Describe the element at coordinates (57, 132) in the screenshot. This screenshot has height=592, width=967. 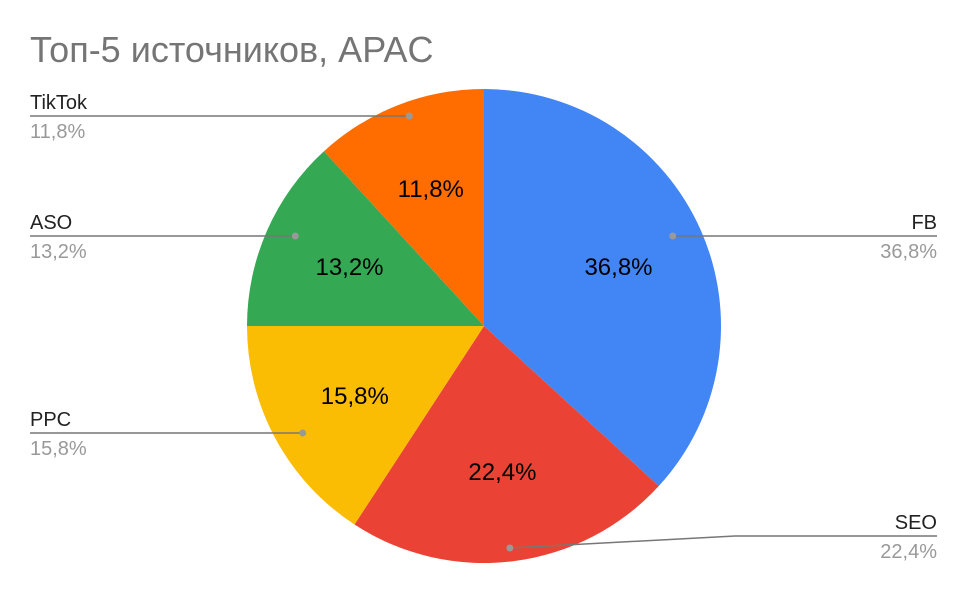
I see `outside-value-label: 11,8%` at that location.